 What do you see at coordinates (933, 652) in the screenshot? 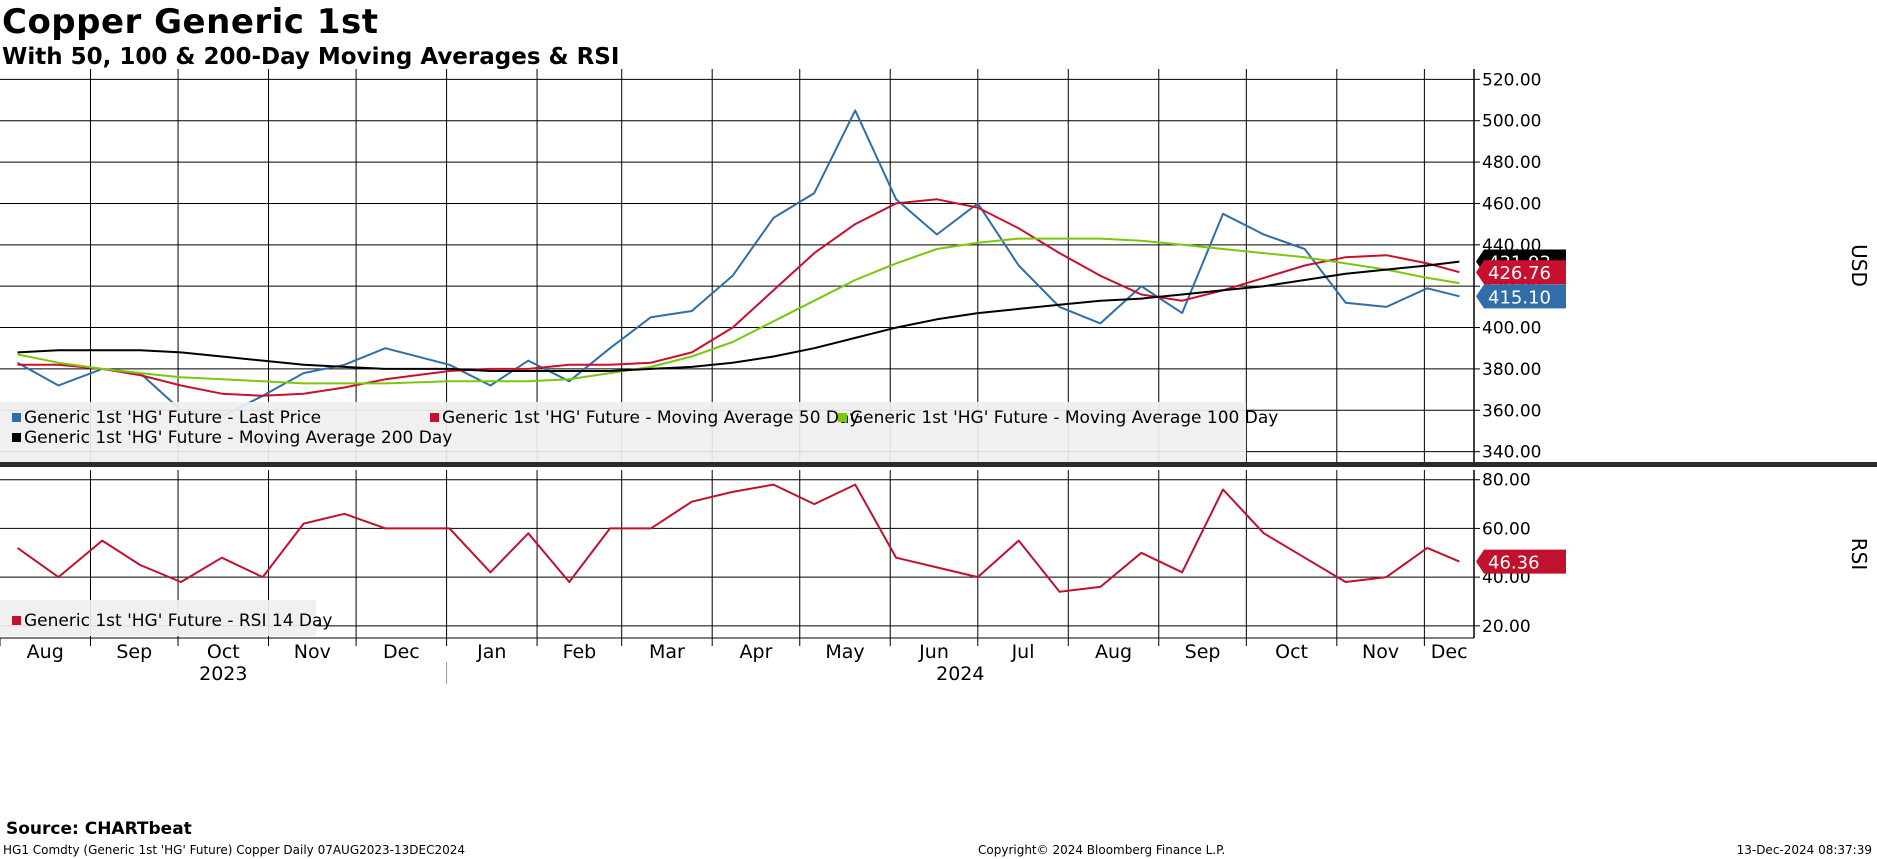
I see `x-tick-label: Jun` at bounding box center [933, 652].